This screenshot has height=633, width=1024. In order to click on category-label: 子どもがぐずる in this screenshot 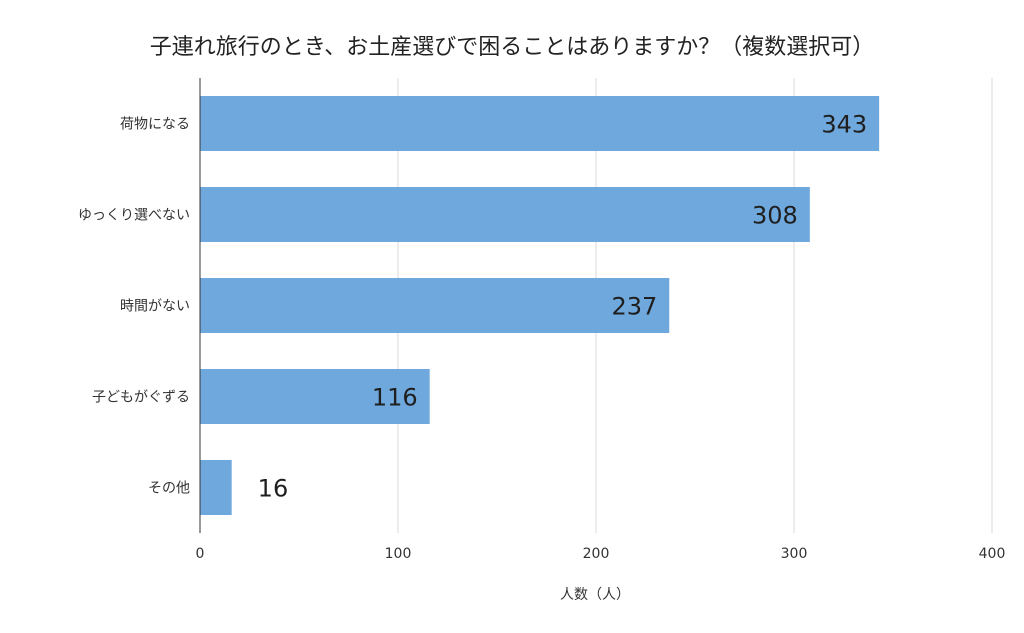, I will do `click(141, 398)`.